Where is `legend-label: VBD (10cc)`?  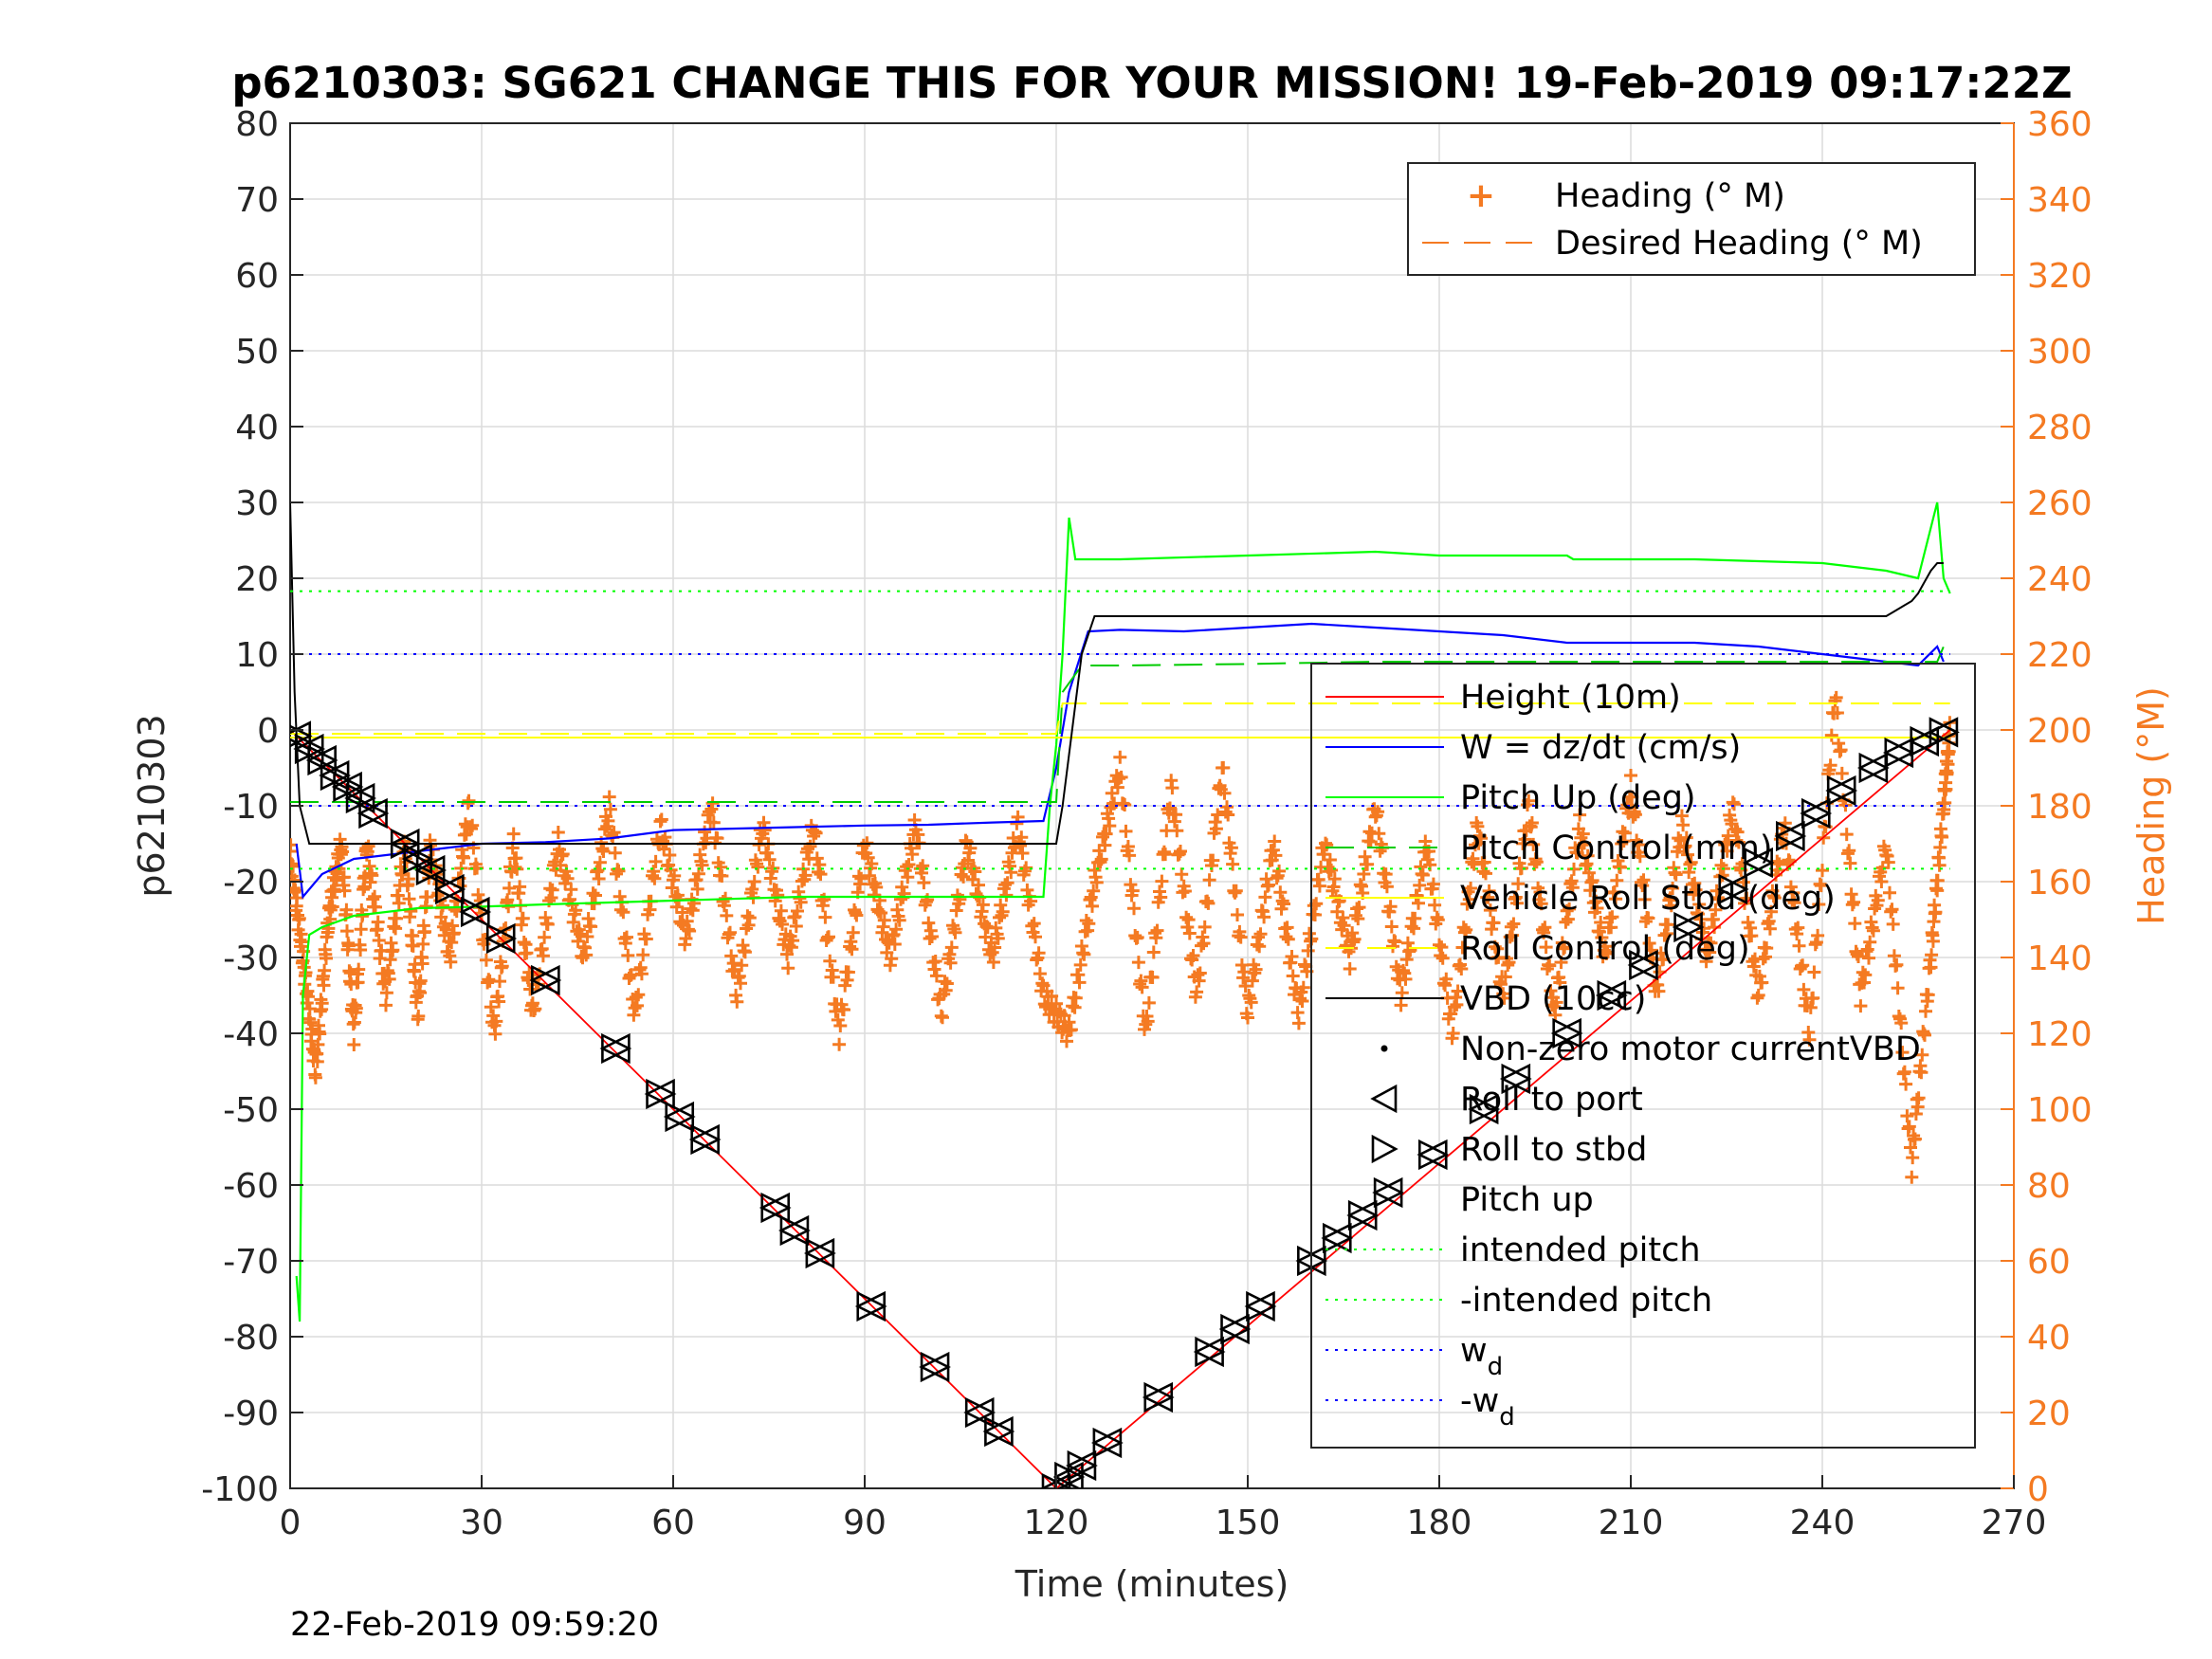
legend-label: VBD (10cc) is located at coordinates (1553, 999).